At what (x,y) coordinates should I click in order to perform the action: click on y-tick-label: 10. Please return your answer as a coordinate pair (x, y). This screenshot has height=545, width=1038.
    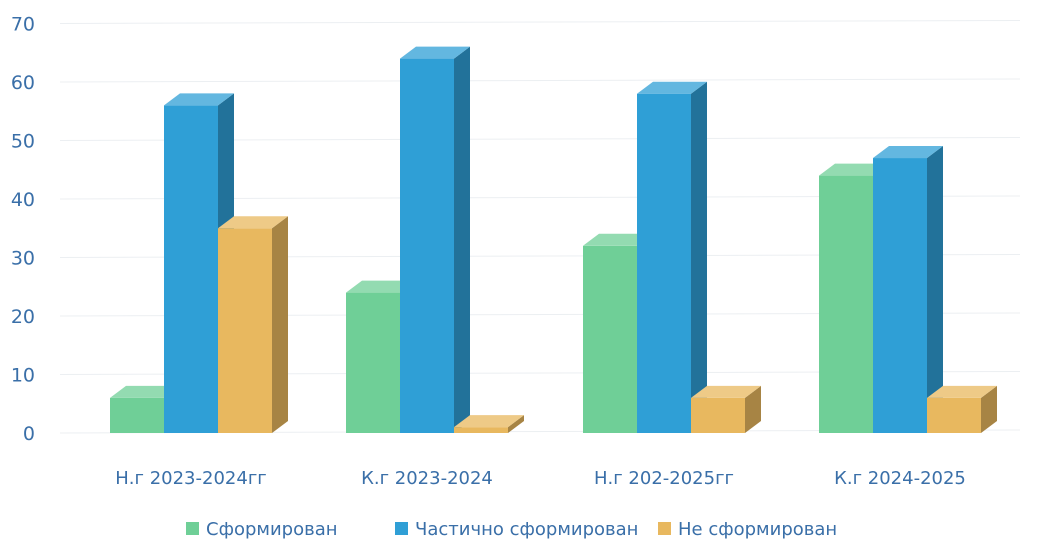
    Looking at the image, I should click on (23, 376).